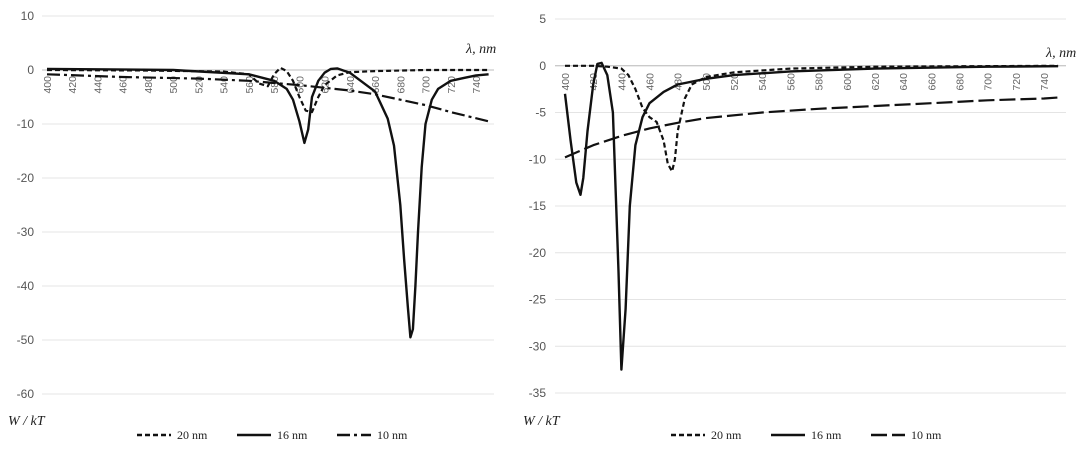  I want to click on series-line-20-nm, so click(812, 118).